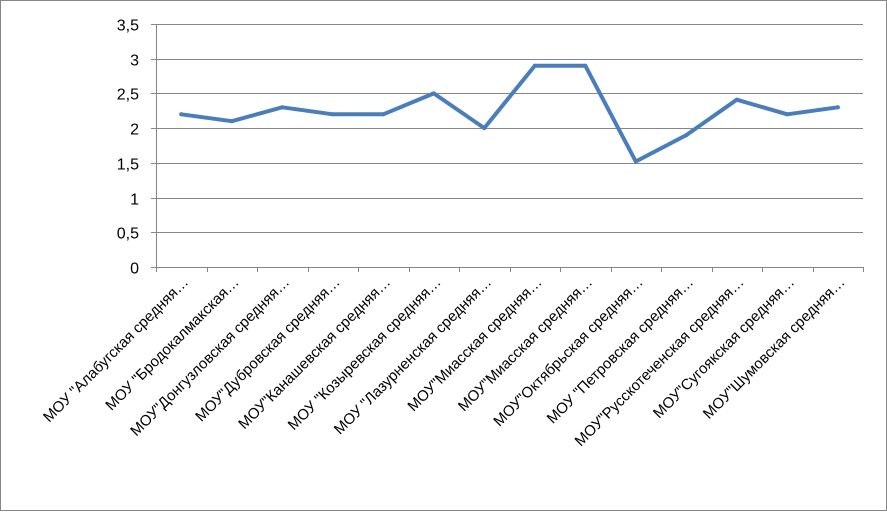  What do you see at coordinates (128, 95) in the screenshot?
I see `y-tick-label: 2,5` at bounding box center [128, 95].